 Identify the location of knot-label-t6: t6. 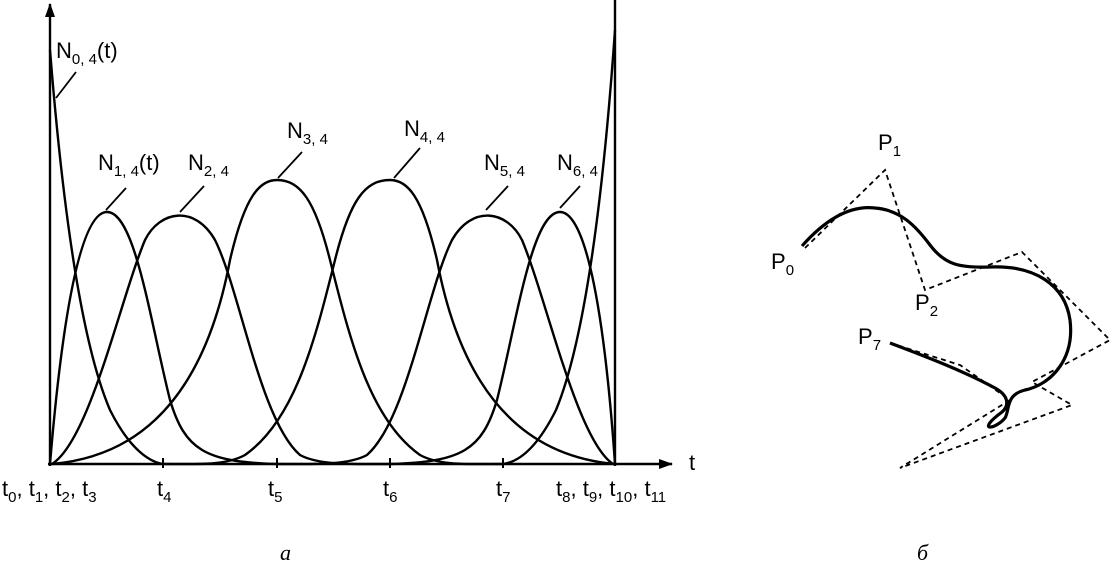
(390, 491).